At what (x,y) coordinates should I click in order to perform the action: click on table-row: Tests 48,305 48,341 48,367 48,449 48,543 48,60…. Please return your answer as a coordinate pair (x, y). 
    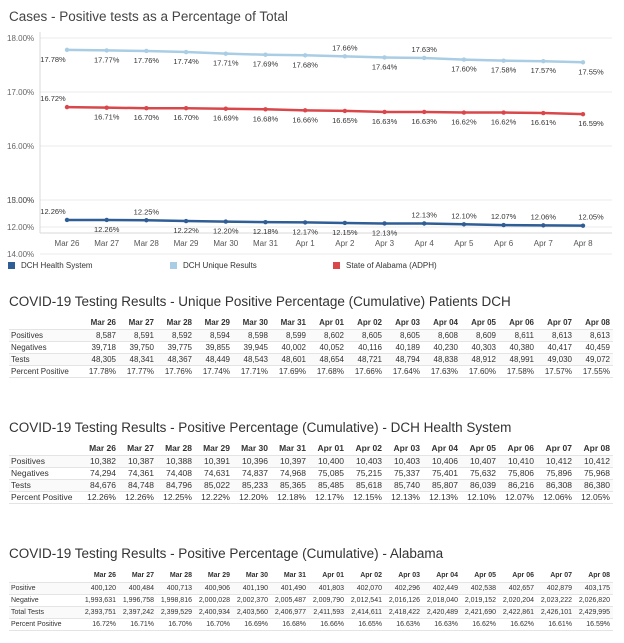
    Looking at the image, I should click on (311, 358).